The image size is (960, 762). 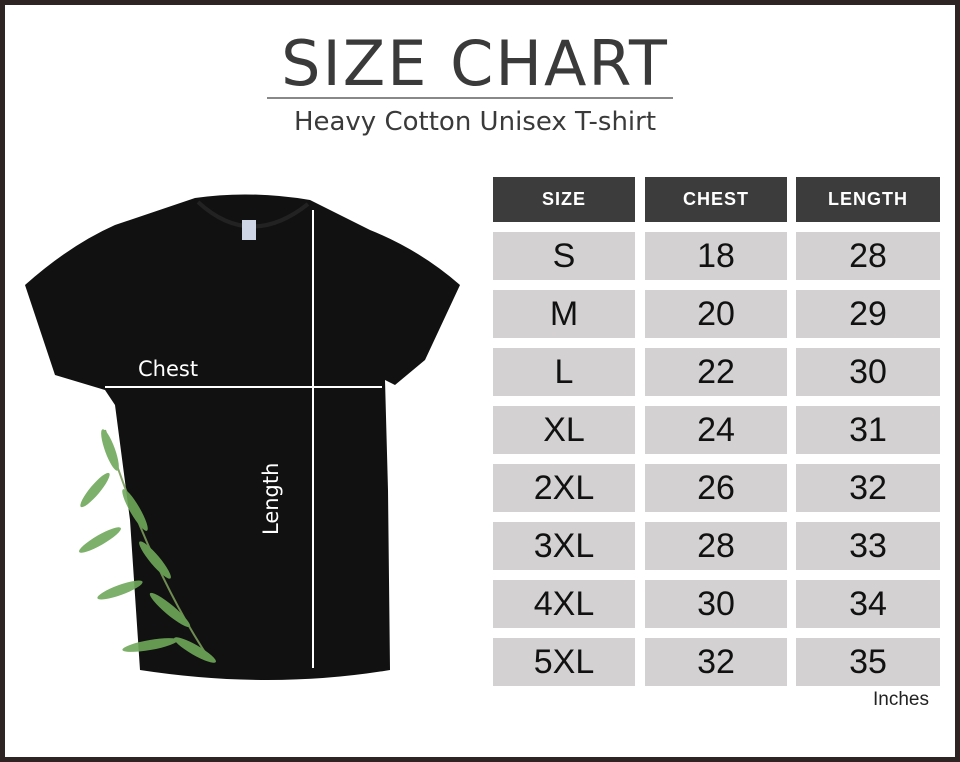 I want to click on cell-chest: 32, so click(x=716, y=662).